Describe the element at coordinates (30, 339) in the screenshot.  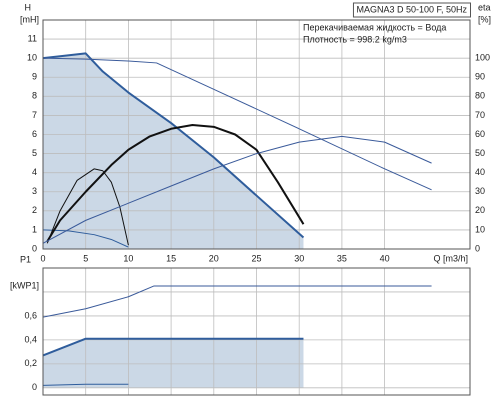
I see `y-tick-label: 0,4` at that location.